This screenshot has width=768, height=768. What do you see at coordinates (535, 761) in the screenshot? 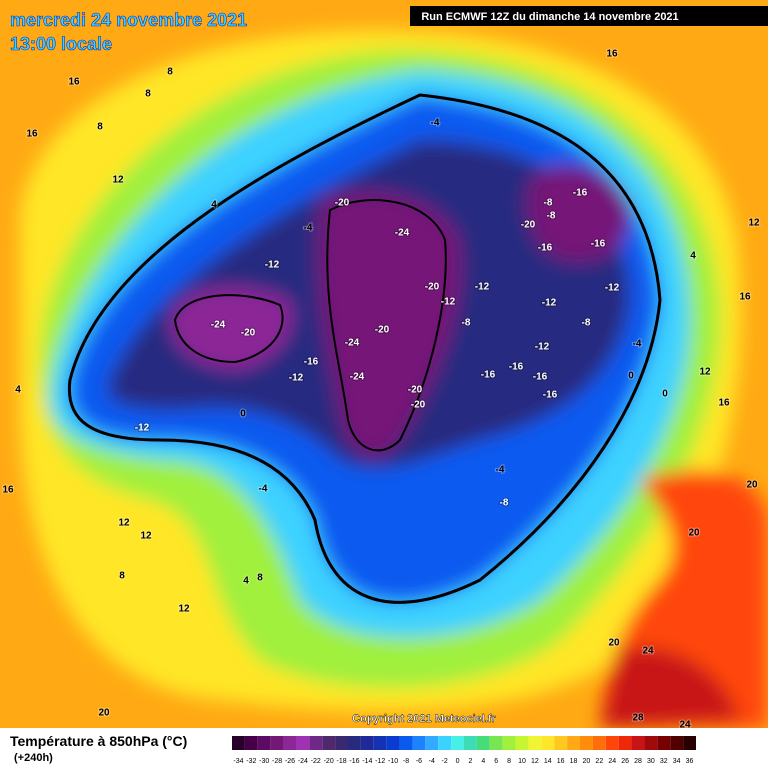
I see `colorbar-label: 12` at bounding box center [535, 761].